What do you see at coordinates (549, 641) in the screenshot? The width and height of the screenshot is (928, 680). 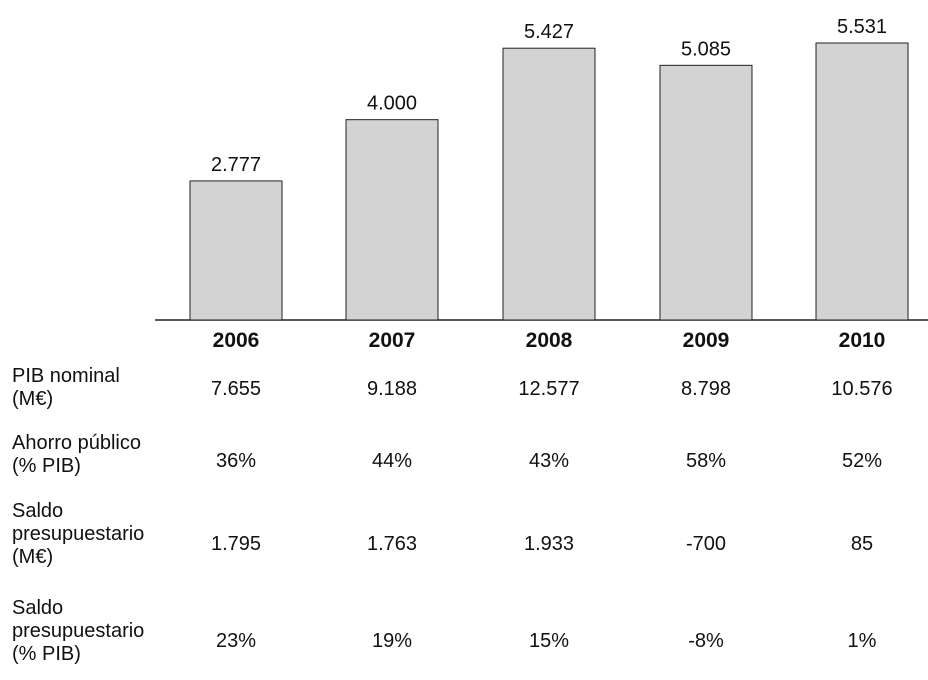 I see `table-cell: 15%` at bounding box center [549, 641].